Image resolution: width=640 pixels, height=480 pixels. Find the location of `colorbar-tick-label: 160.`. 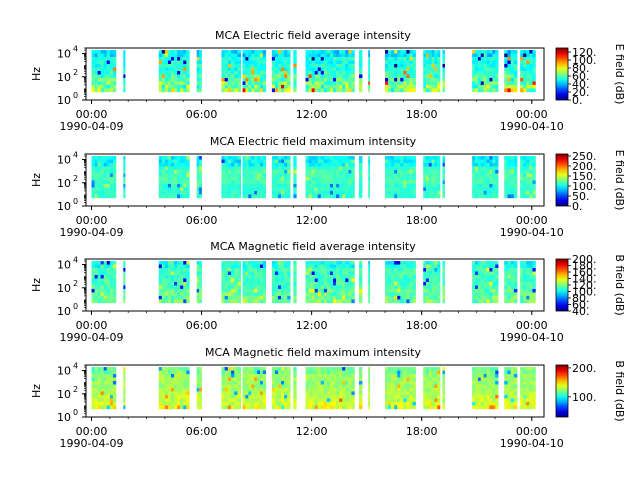

colorbar-tick-label: 160. is located at coordinates (584, 272).